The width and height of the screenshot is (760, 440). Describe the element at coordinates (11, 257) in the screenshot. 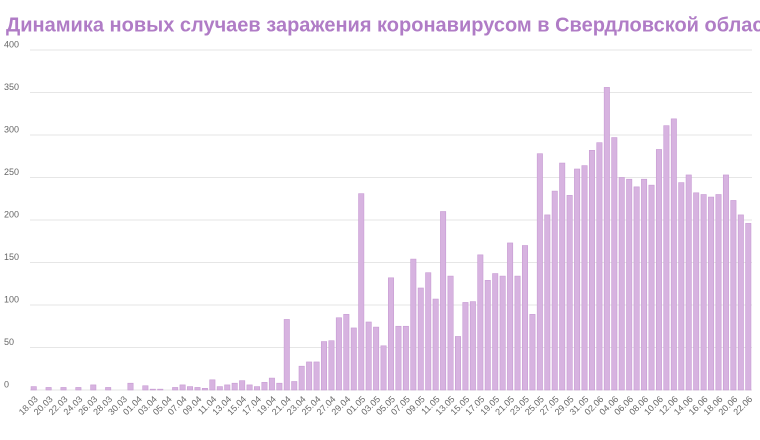

I see `y-tick-label: 150` at that location.